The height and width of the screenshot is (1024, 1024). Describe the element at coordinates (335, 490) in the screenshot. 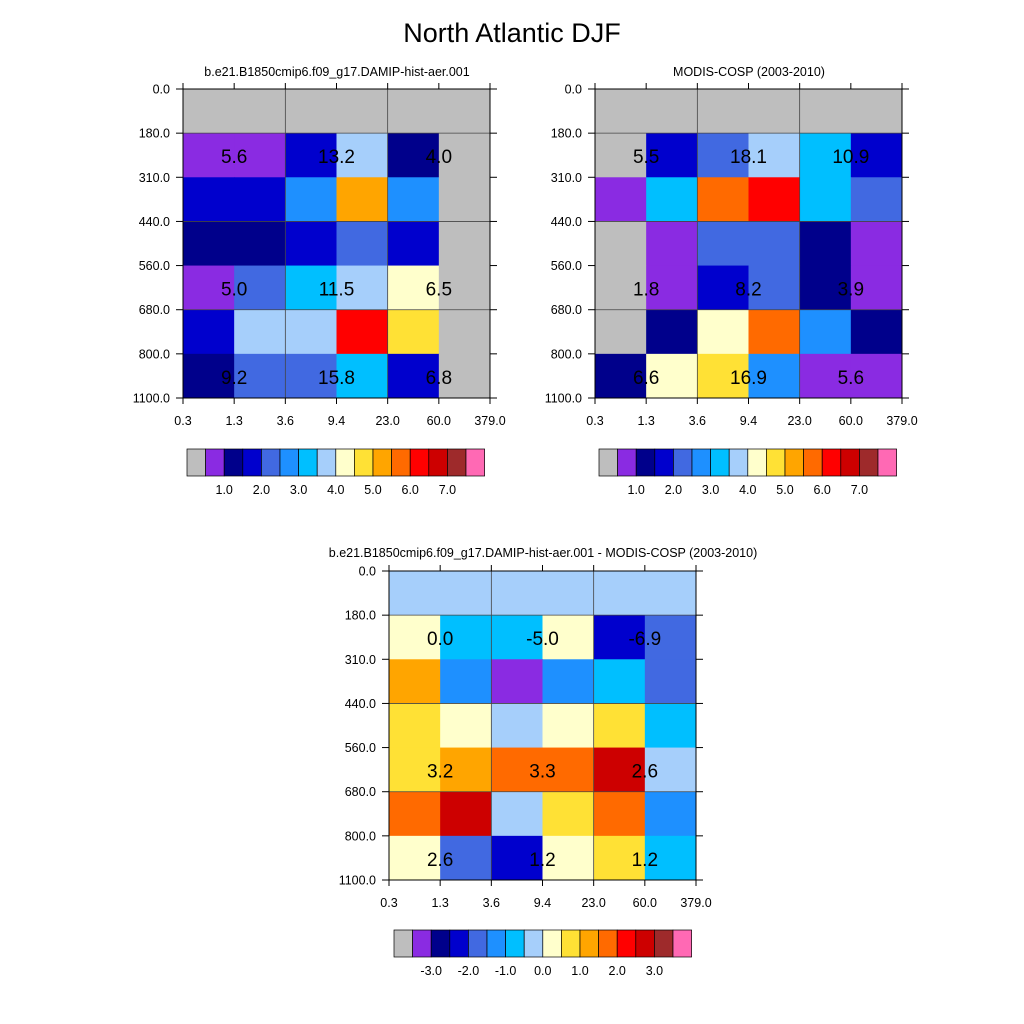

I see `colorbar-label: 4.0` at that location.